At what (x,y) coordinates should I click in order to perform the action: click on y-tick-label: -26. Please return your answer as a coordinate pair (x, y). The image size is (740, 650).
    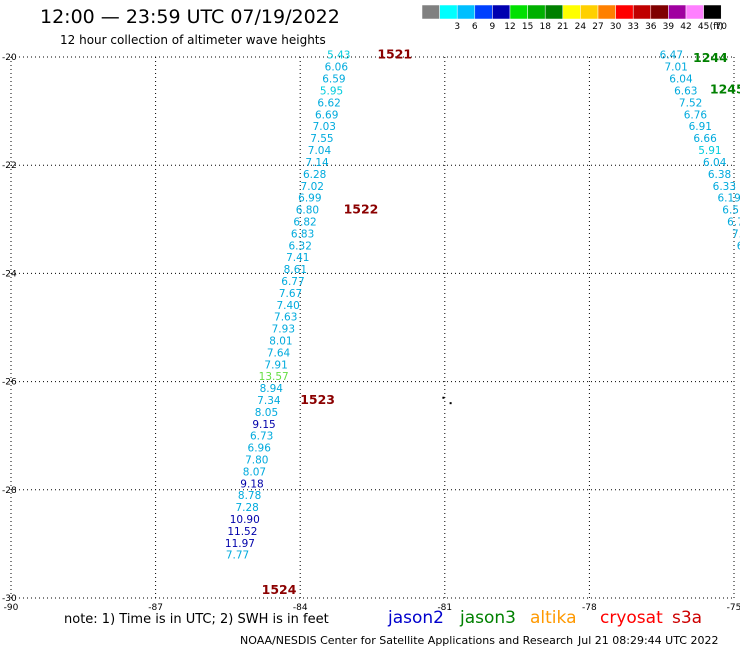
    Looking at the image, I should click on (9, 383).